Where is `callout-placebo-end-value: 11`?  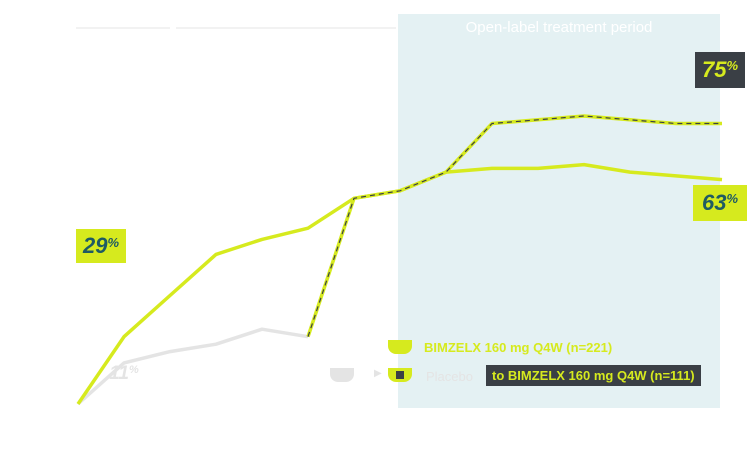
callout-placebo-end-value: 11 is located at coordinates (119, 373).